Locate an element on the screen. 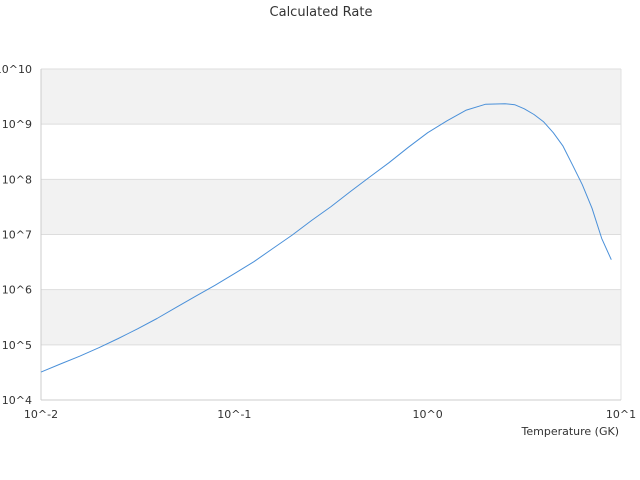 The width and height of the screenshot is (640, 480). x-tick-label-2: 10^0 is located at coordinates (428, 414).